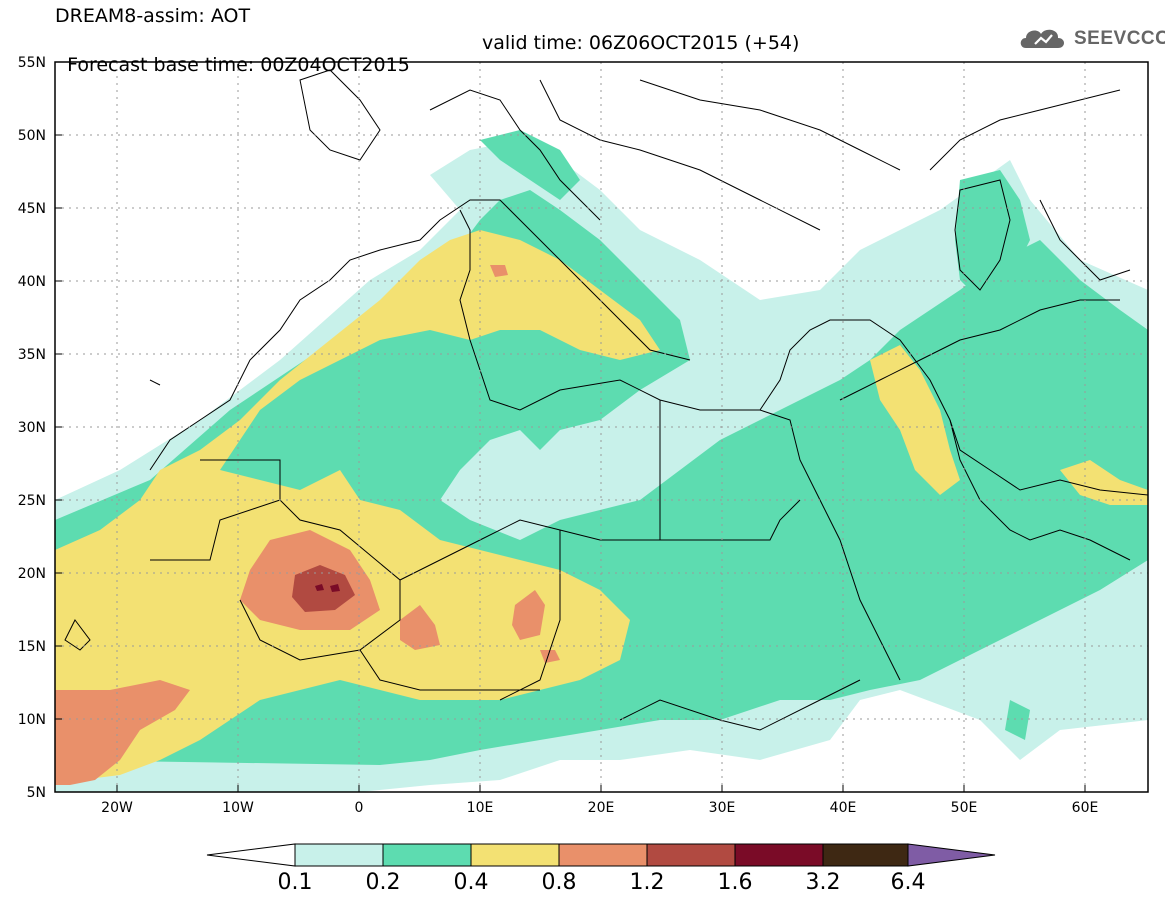 The width and height of the screenshot is (1165, 905). Describe the element at coordinates (32, 209) in the screenshot. I see `lat-label: 45N` at that location.